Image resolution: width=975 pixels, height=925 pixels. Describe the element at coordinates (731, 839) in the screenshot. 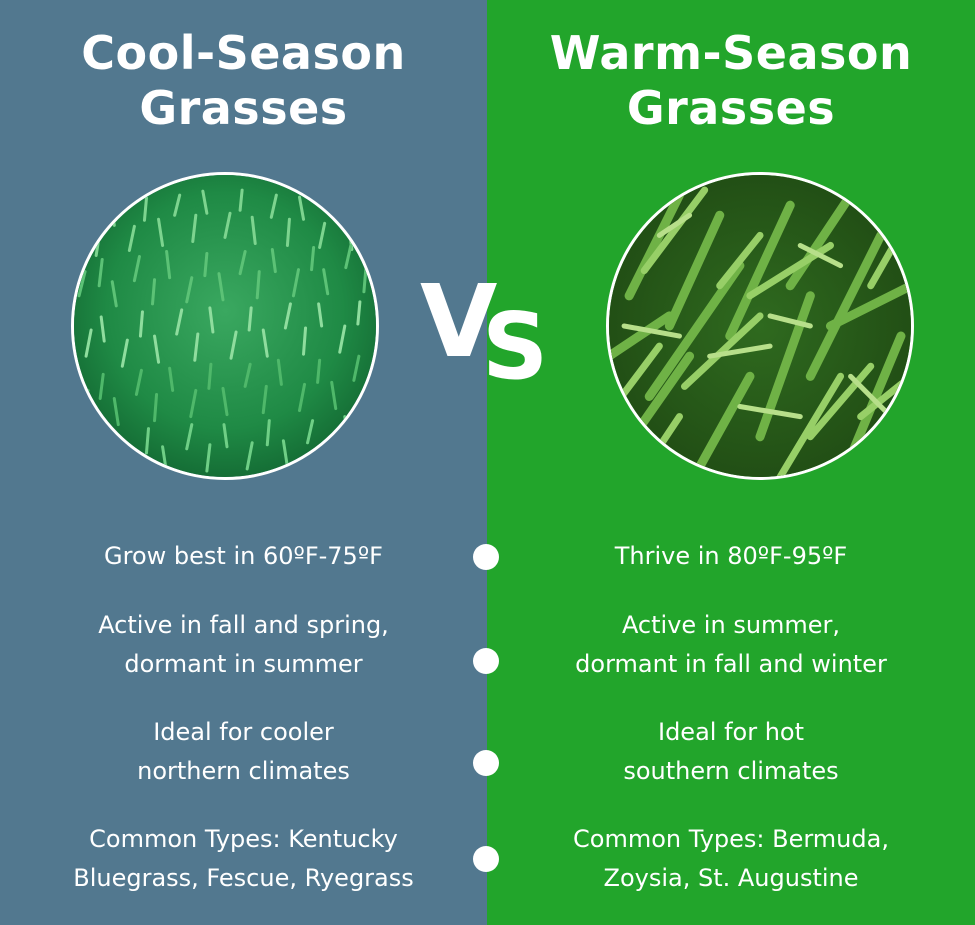

I see `warm-feature-4-line1: Common Types: Bermuda,` at that location.